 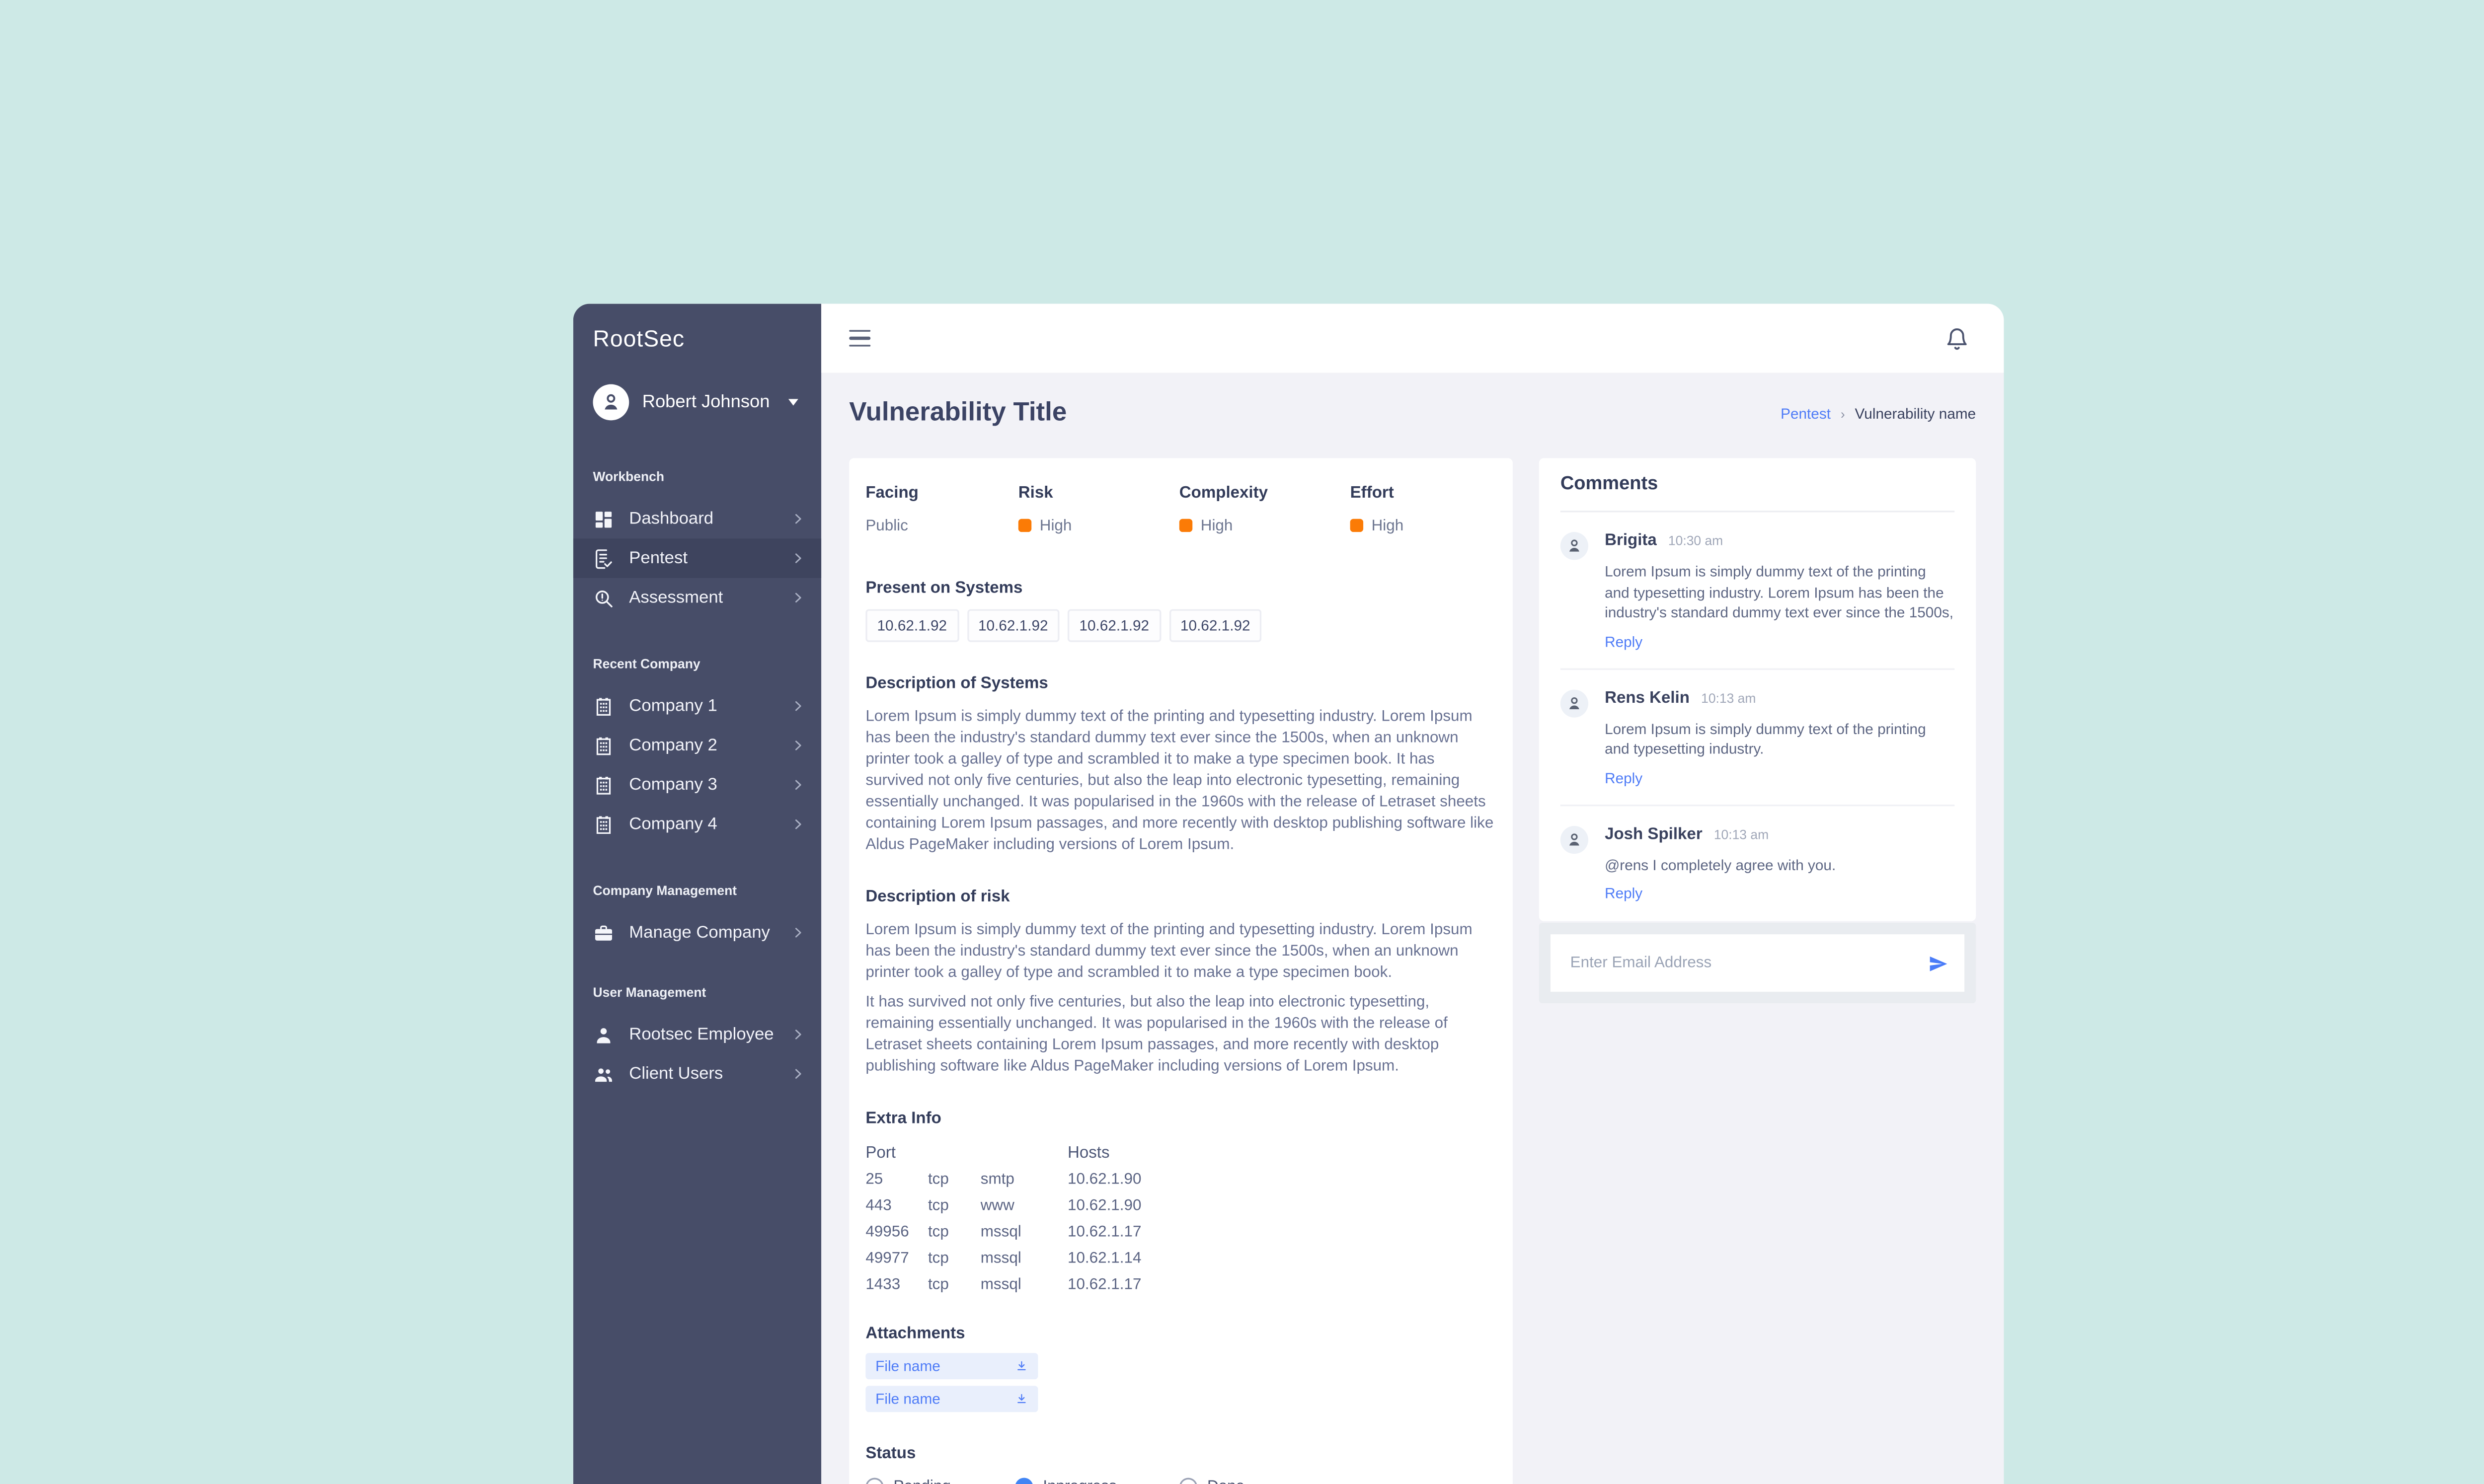 I want to click on sidebar-item-pentest: Pentest, so click(x=697, y=558).